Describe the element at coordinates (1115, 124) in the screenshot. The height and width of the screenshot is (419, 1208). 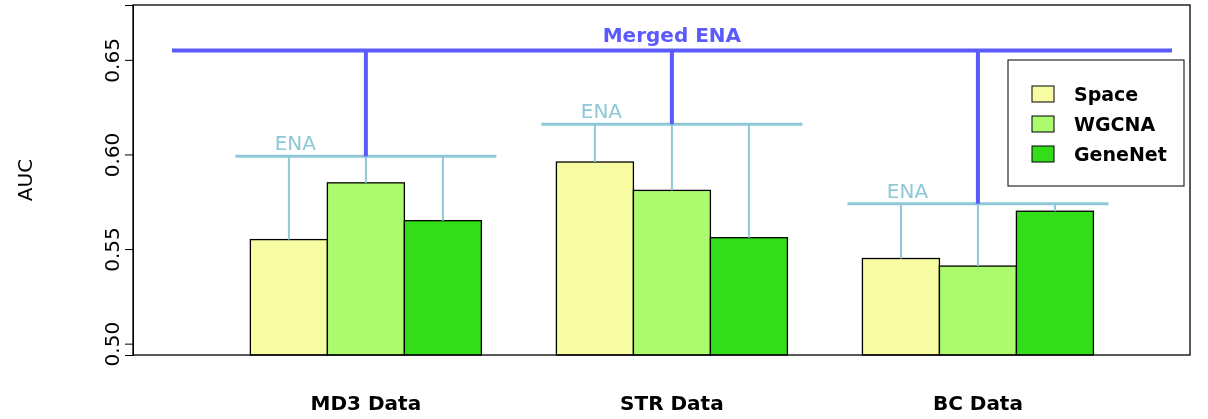
I see `legend-label: WGCNA` at that location.